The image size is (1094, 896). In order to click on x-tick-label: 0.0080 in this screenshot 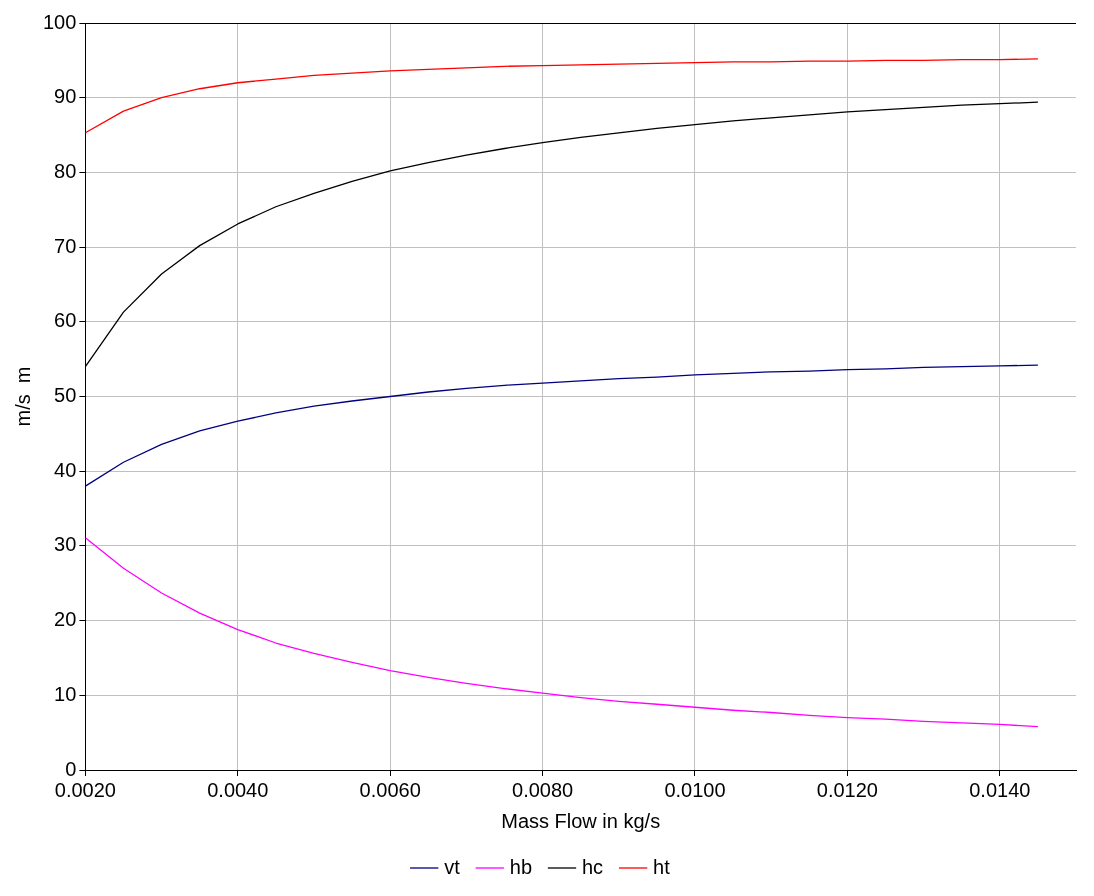, I will do `click(543, 789)`.